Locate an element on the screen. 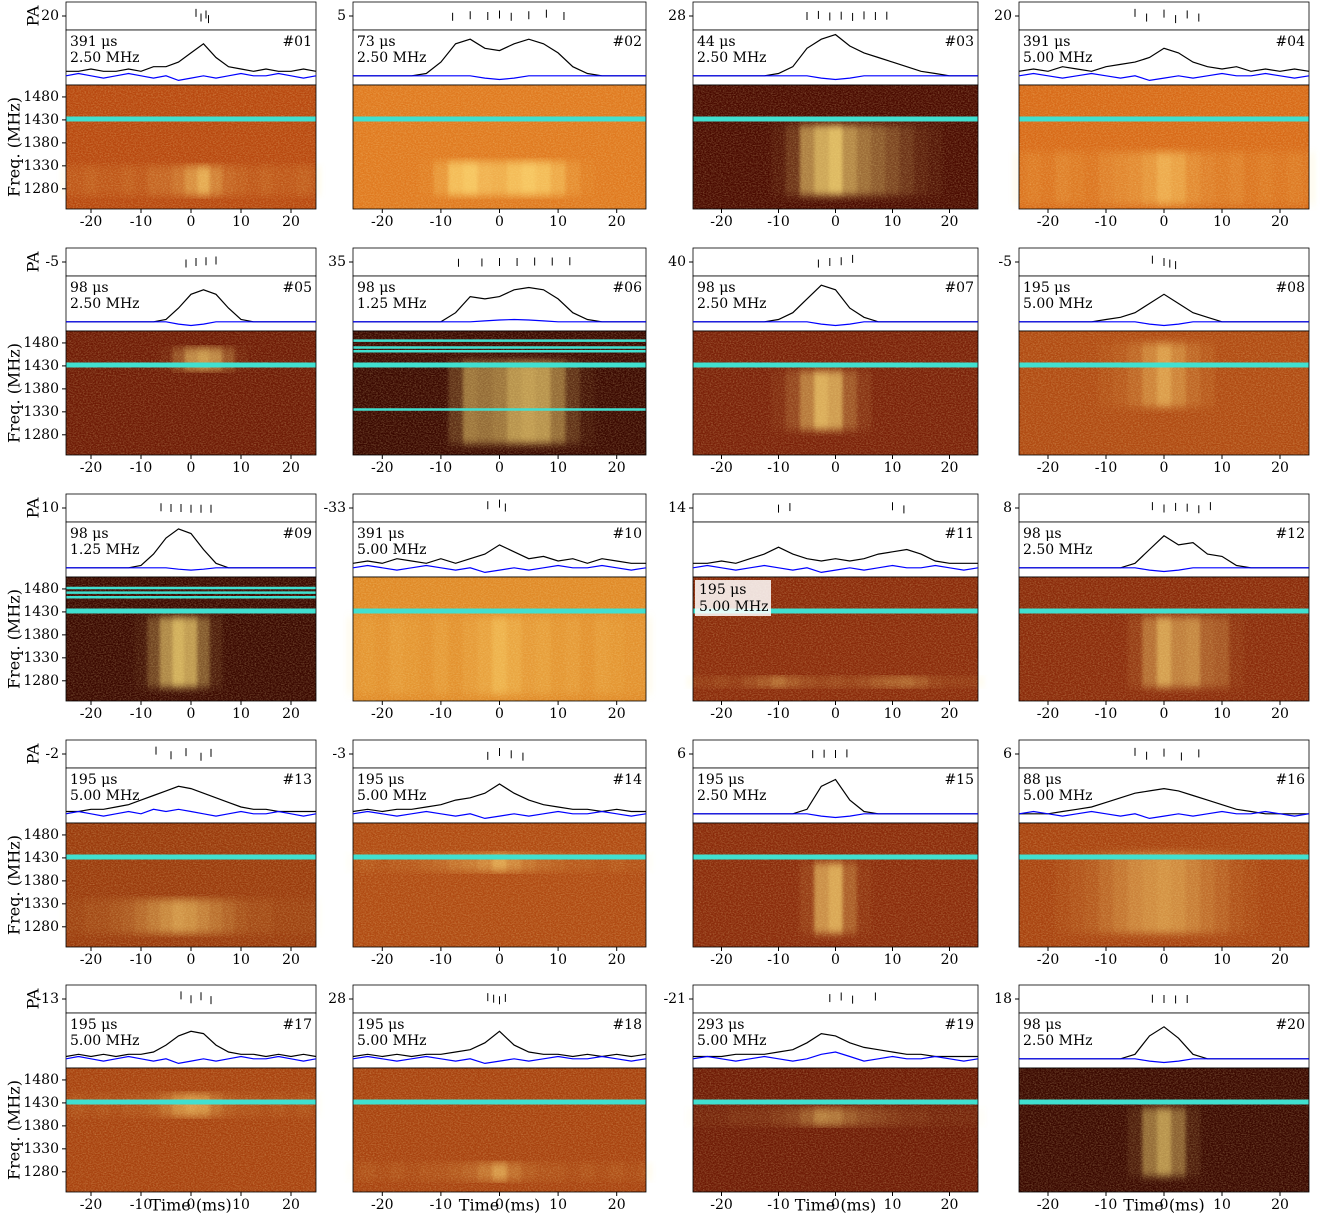 The width and height of the screenshot is (1320, 1215). burst-id: #10 is located at coordinates (627, 534).